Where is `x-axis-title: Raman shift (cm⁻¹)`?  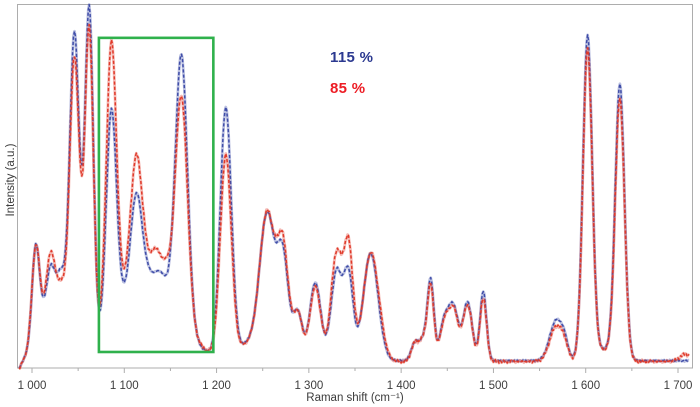 x-axis-title: Raman shift (cm⁻¹) is located at coordinates (355, 398).